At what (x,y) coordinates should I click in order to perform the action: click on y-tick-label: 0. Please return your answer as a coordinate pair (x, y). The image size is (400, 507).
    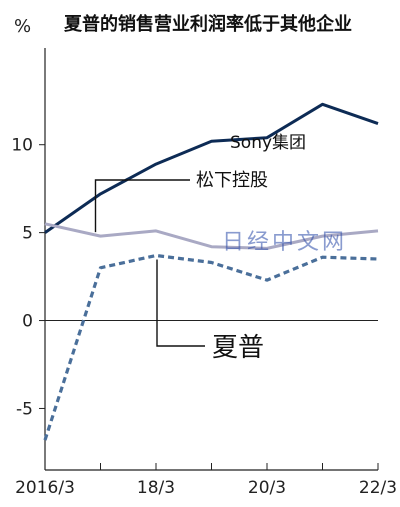
    Looking at the image, I should click on (27, 322).